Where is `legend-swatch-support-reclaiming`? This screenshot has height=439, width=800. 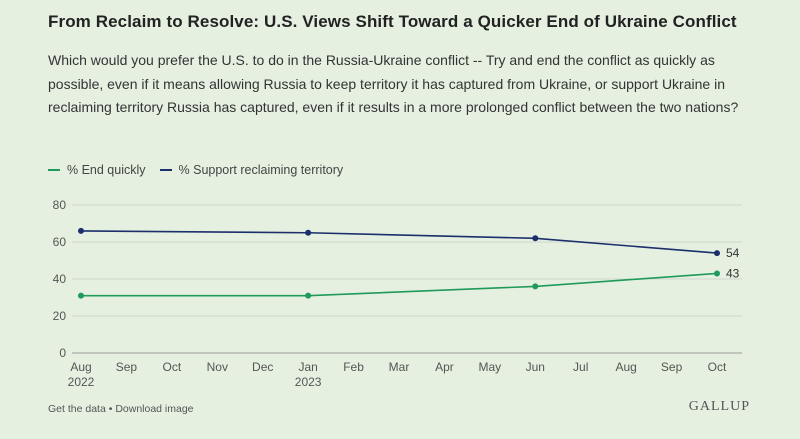
legend-swatch-support-reclaiming is located at coordinates (165, 170).